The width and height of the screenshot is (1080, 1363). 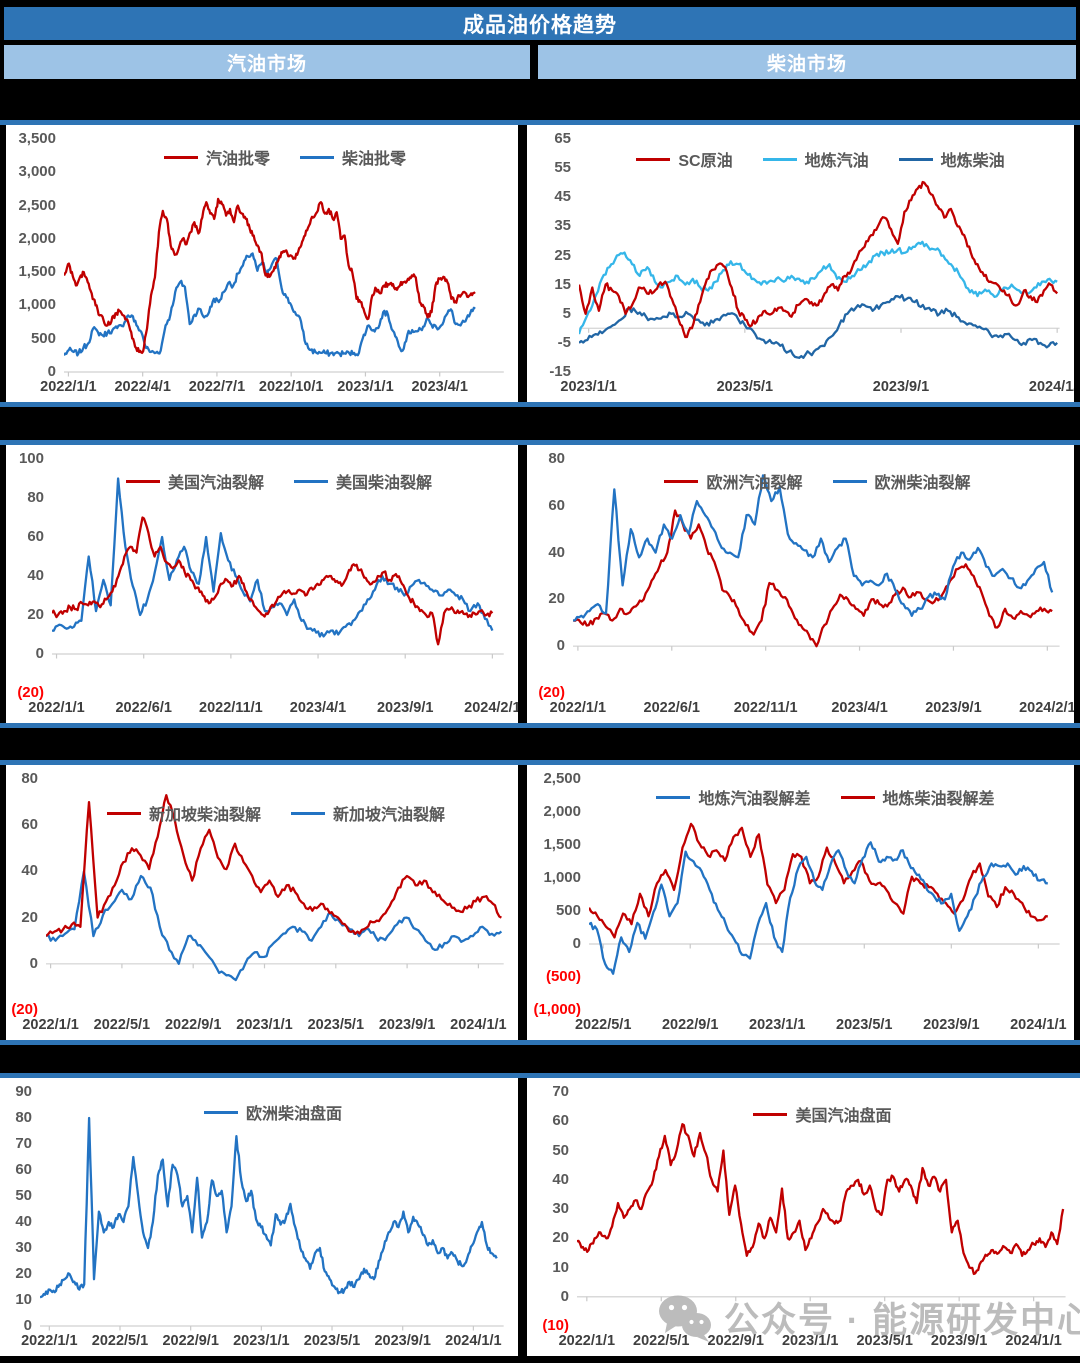 I want to click on legend-item: 新加坡汽油裂解, so click(x=368, y=813).